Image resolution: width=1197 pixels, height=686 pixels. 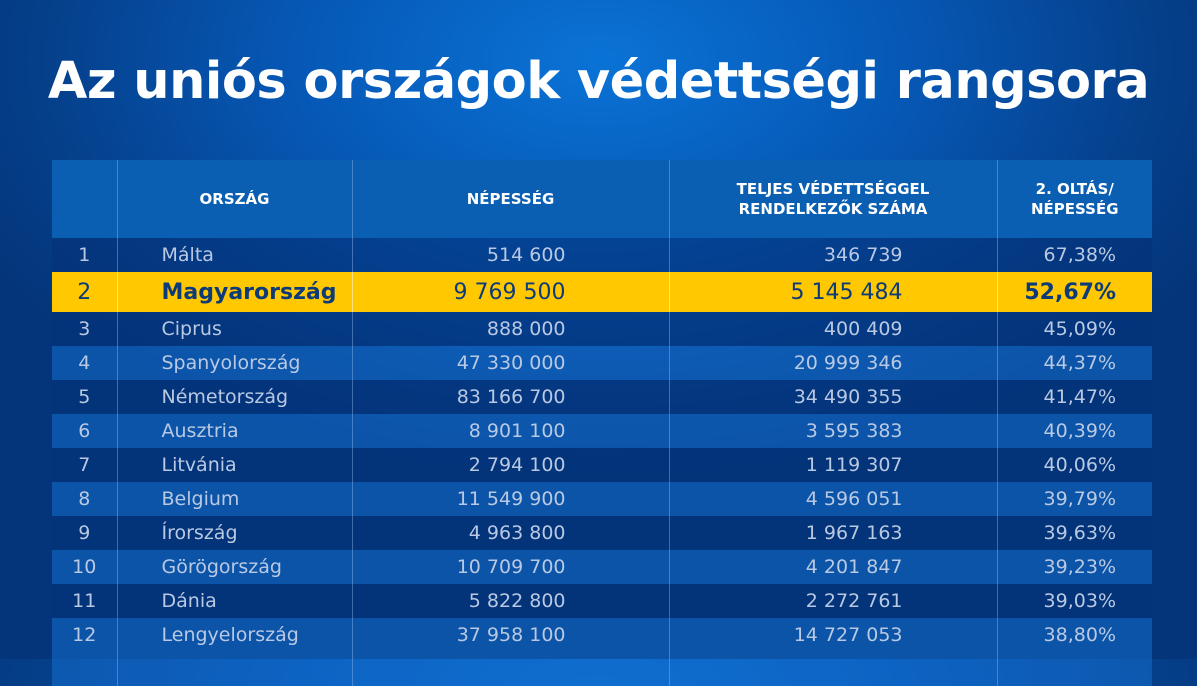 I want to click on table-row: 11 Dánia 5 822 800 2 272 761 39,03%, so click(x=602, y=601).